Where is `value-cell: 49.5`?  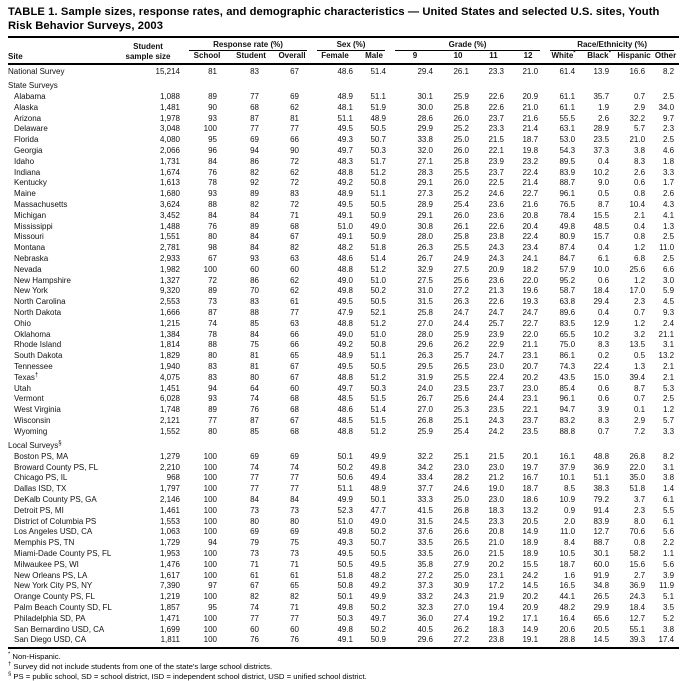
value-cell: 49.5 is located at coordinates (345, 554).